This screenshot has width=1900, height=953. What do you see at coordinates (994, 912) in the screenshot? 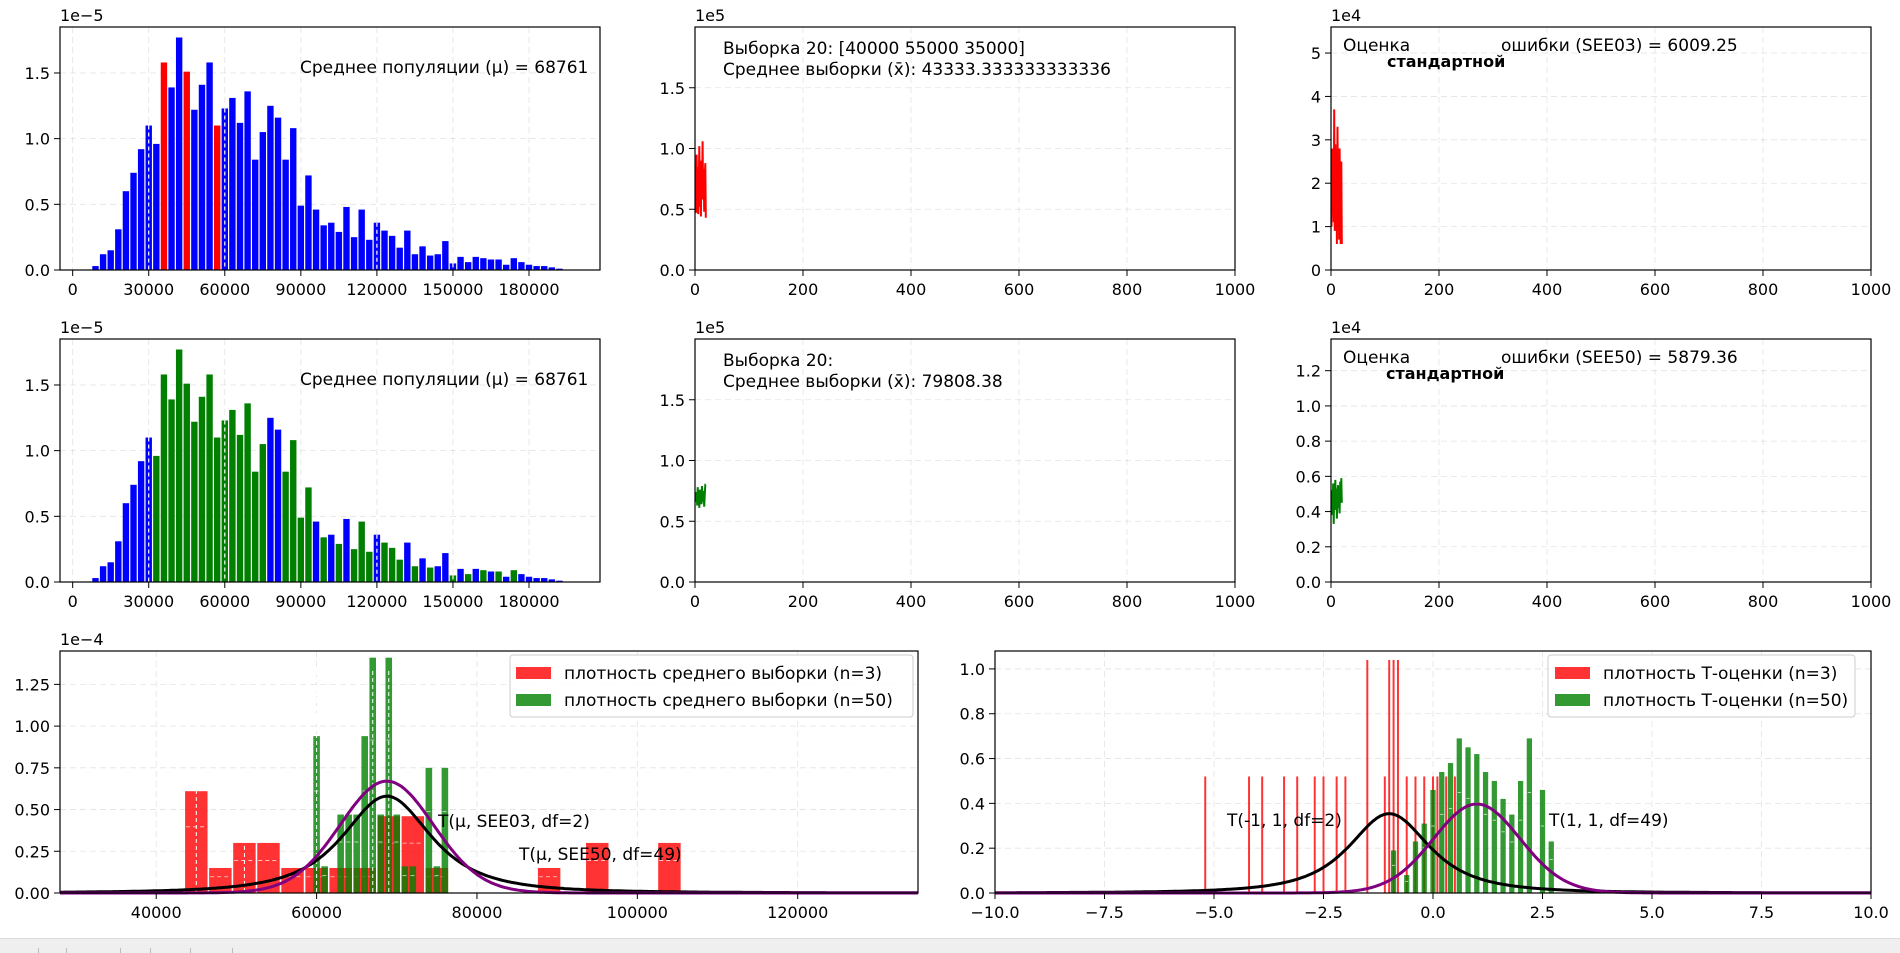
I see `t-density-xtick-label: −10.0` at bounding box center [994, 912].